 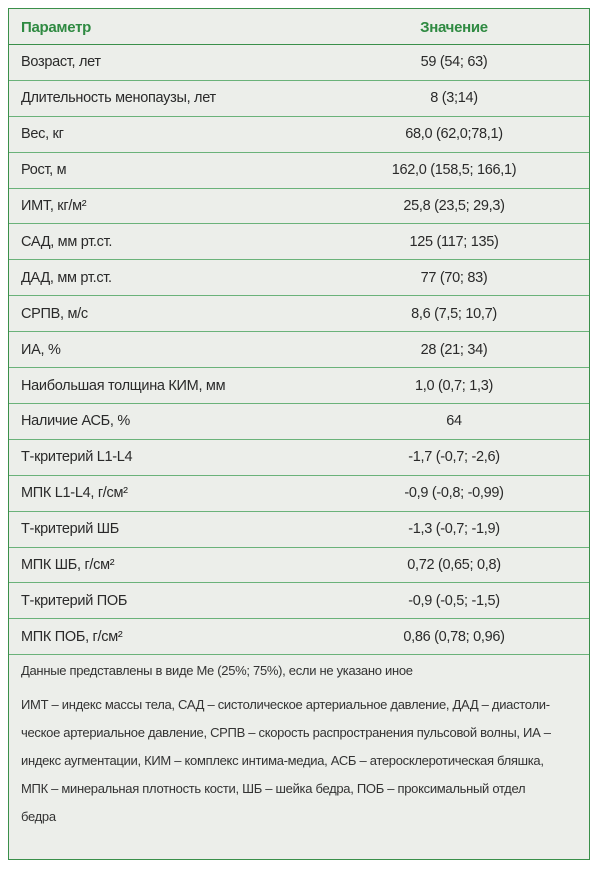 I want to click on value-cell: -1,3 (-0,7; -1,9), so click(x=454, y=529).